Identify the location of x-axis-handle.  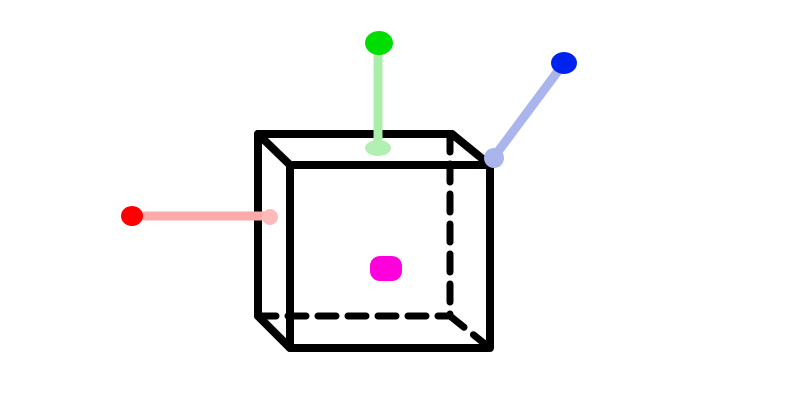
(199, 216).